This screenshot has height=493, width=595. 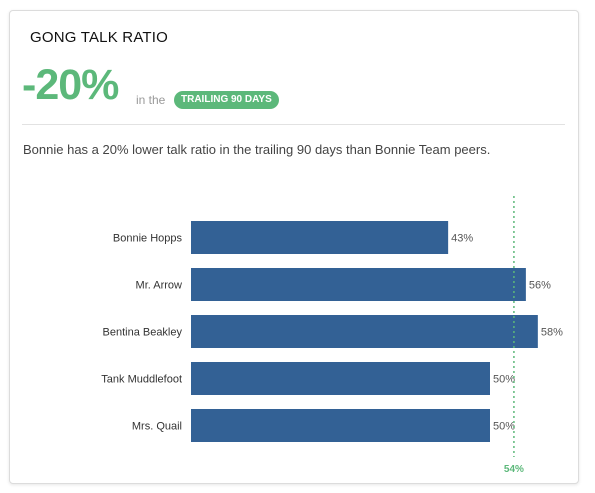 What do you see at coordinates (143, 333) in the screenshot?
I see `category-label: Bentina Beakley` at bounding box center [143, 333].